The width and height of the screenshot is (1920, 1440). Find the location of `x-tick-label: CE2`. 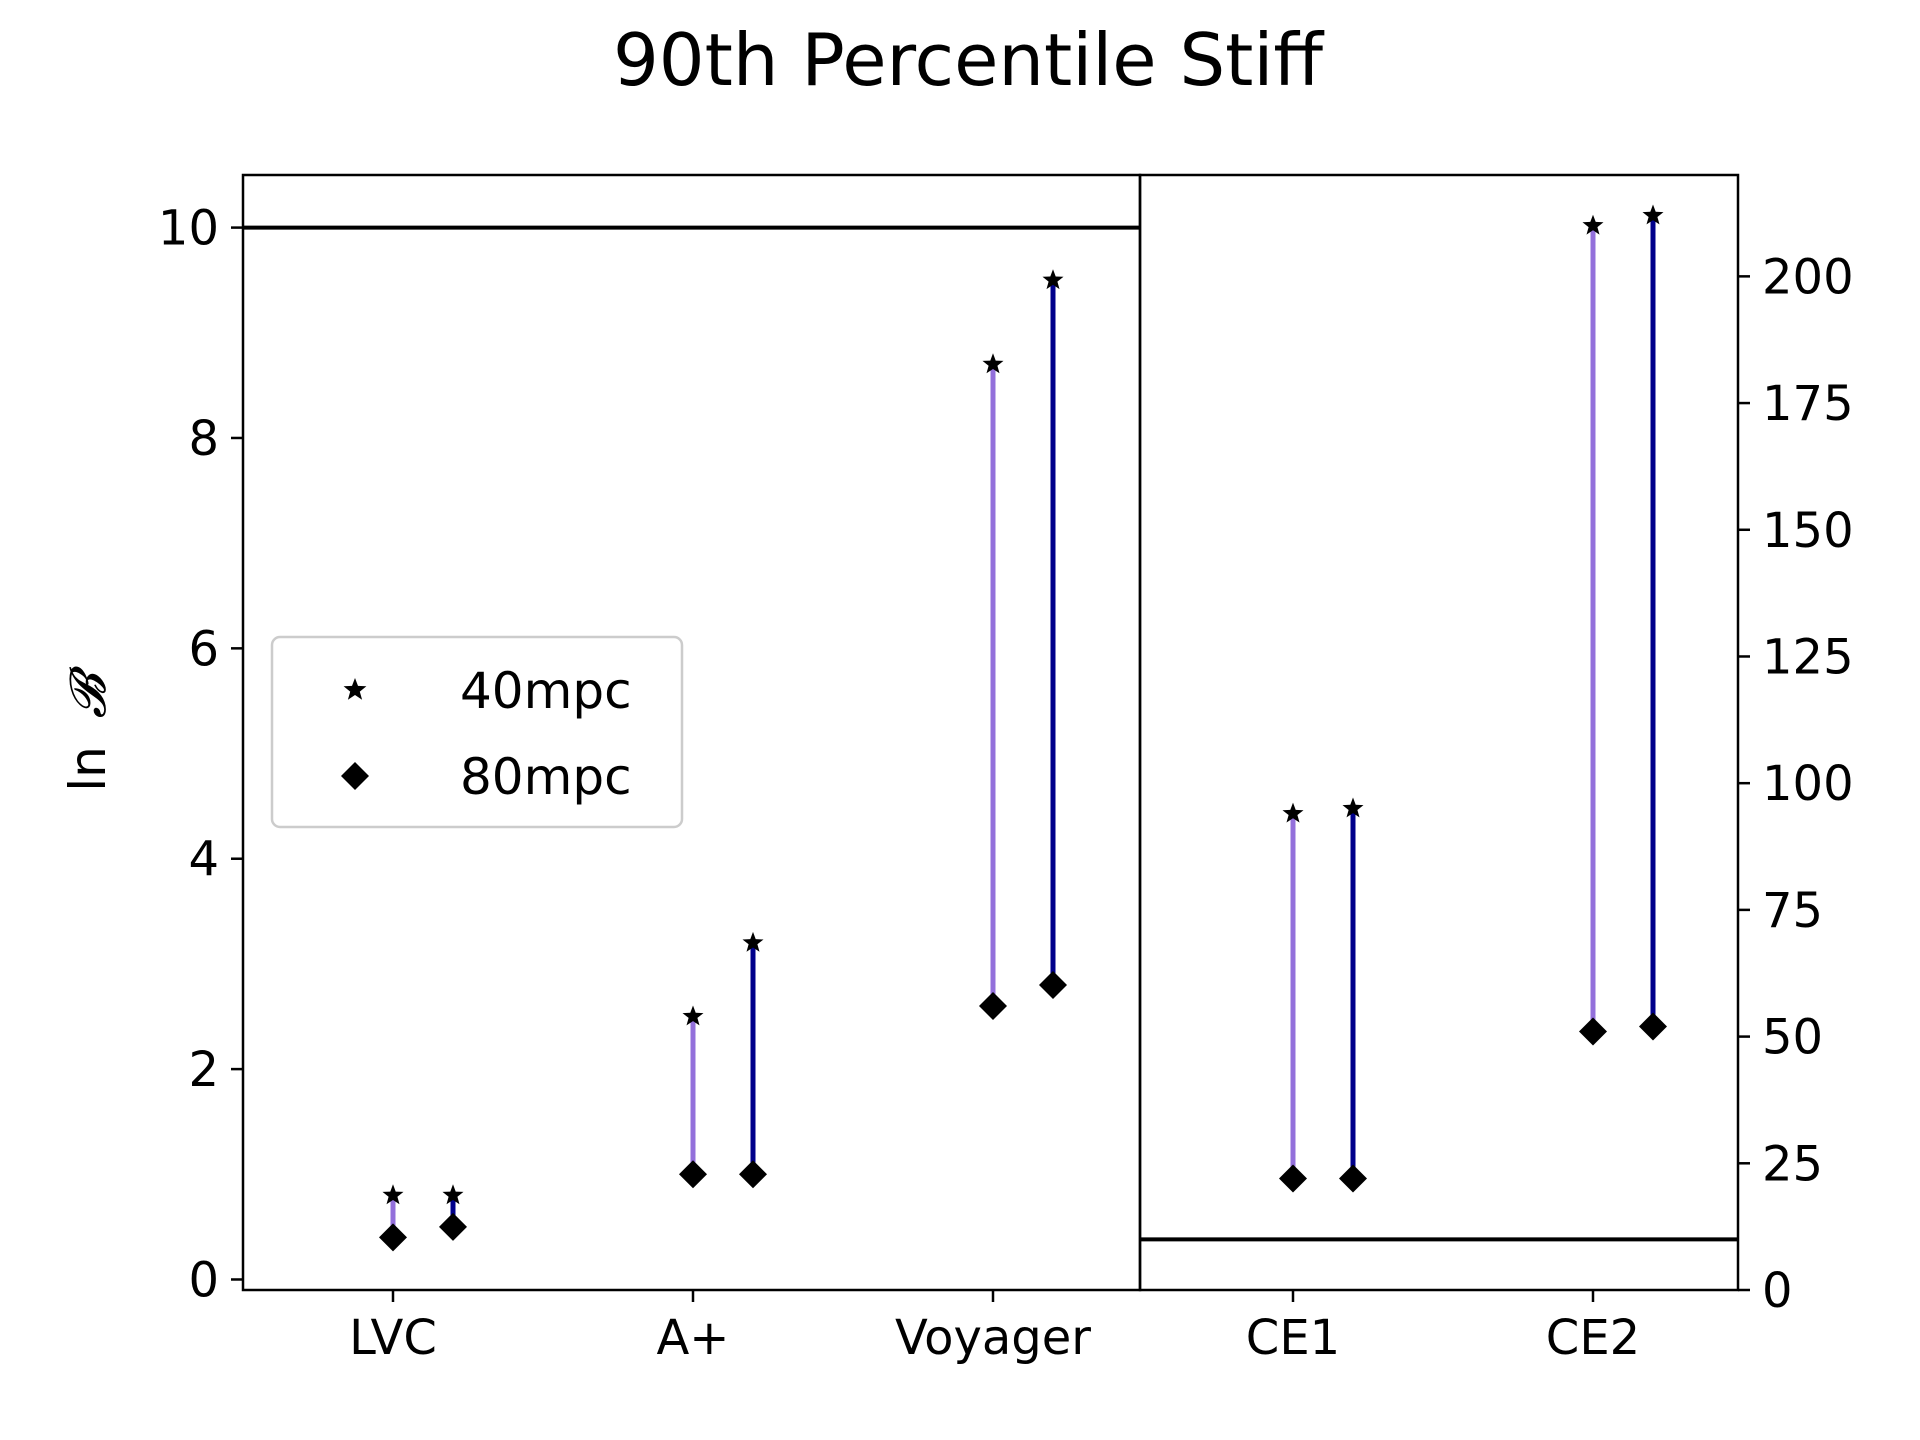

x-tick-label: CE2 is located at coordinates (1593, 1338).